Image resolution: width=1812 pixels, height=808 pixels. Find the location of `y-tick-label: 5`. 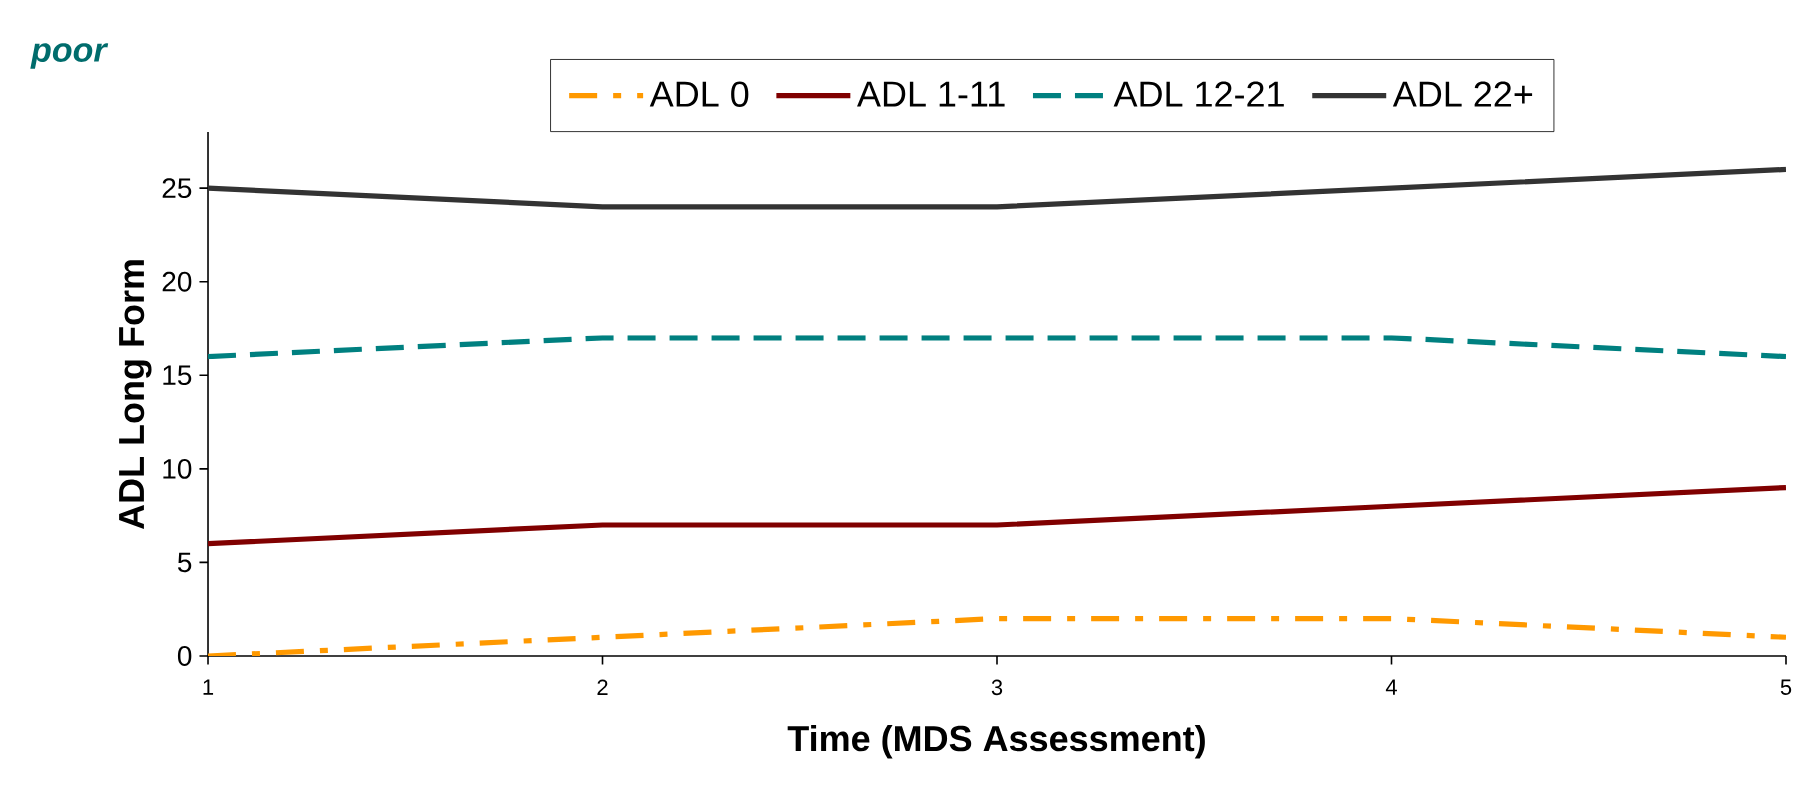

y-tick-label: 5 is located at coordinates (184, 562).